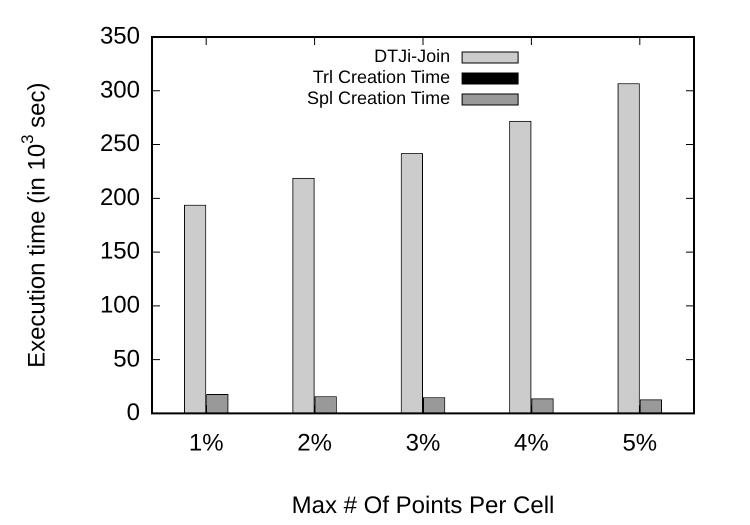 This screenshot has height=525, width=750. Describe the element at coordinates (120, 90) in the screenshot. I see `y-tick-label: 300` at that location.